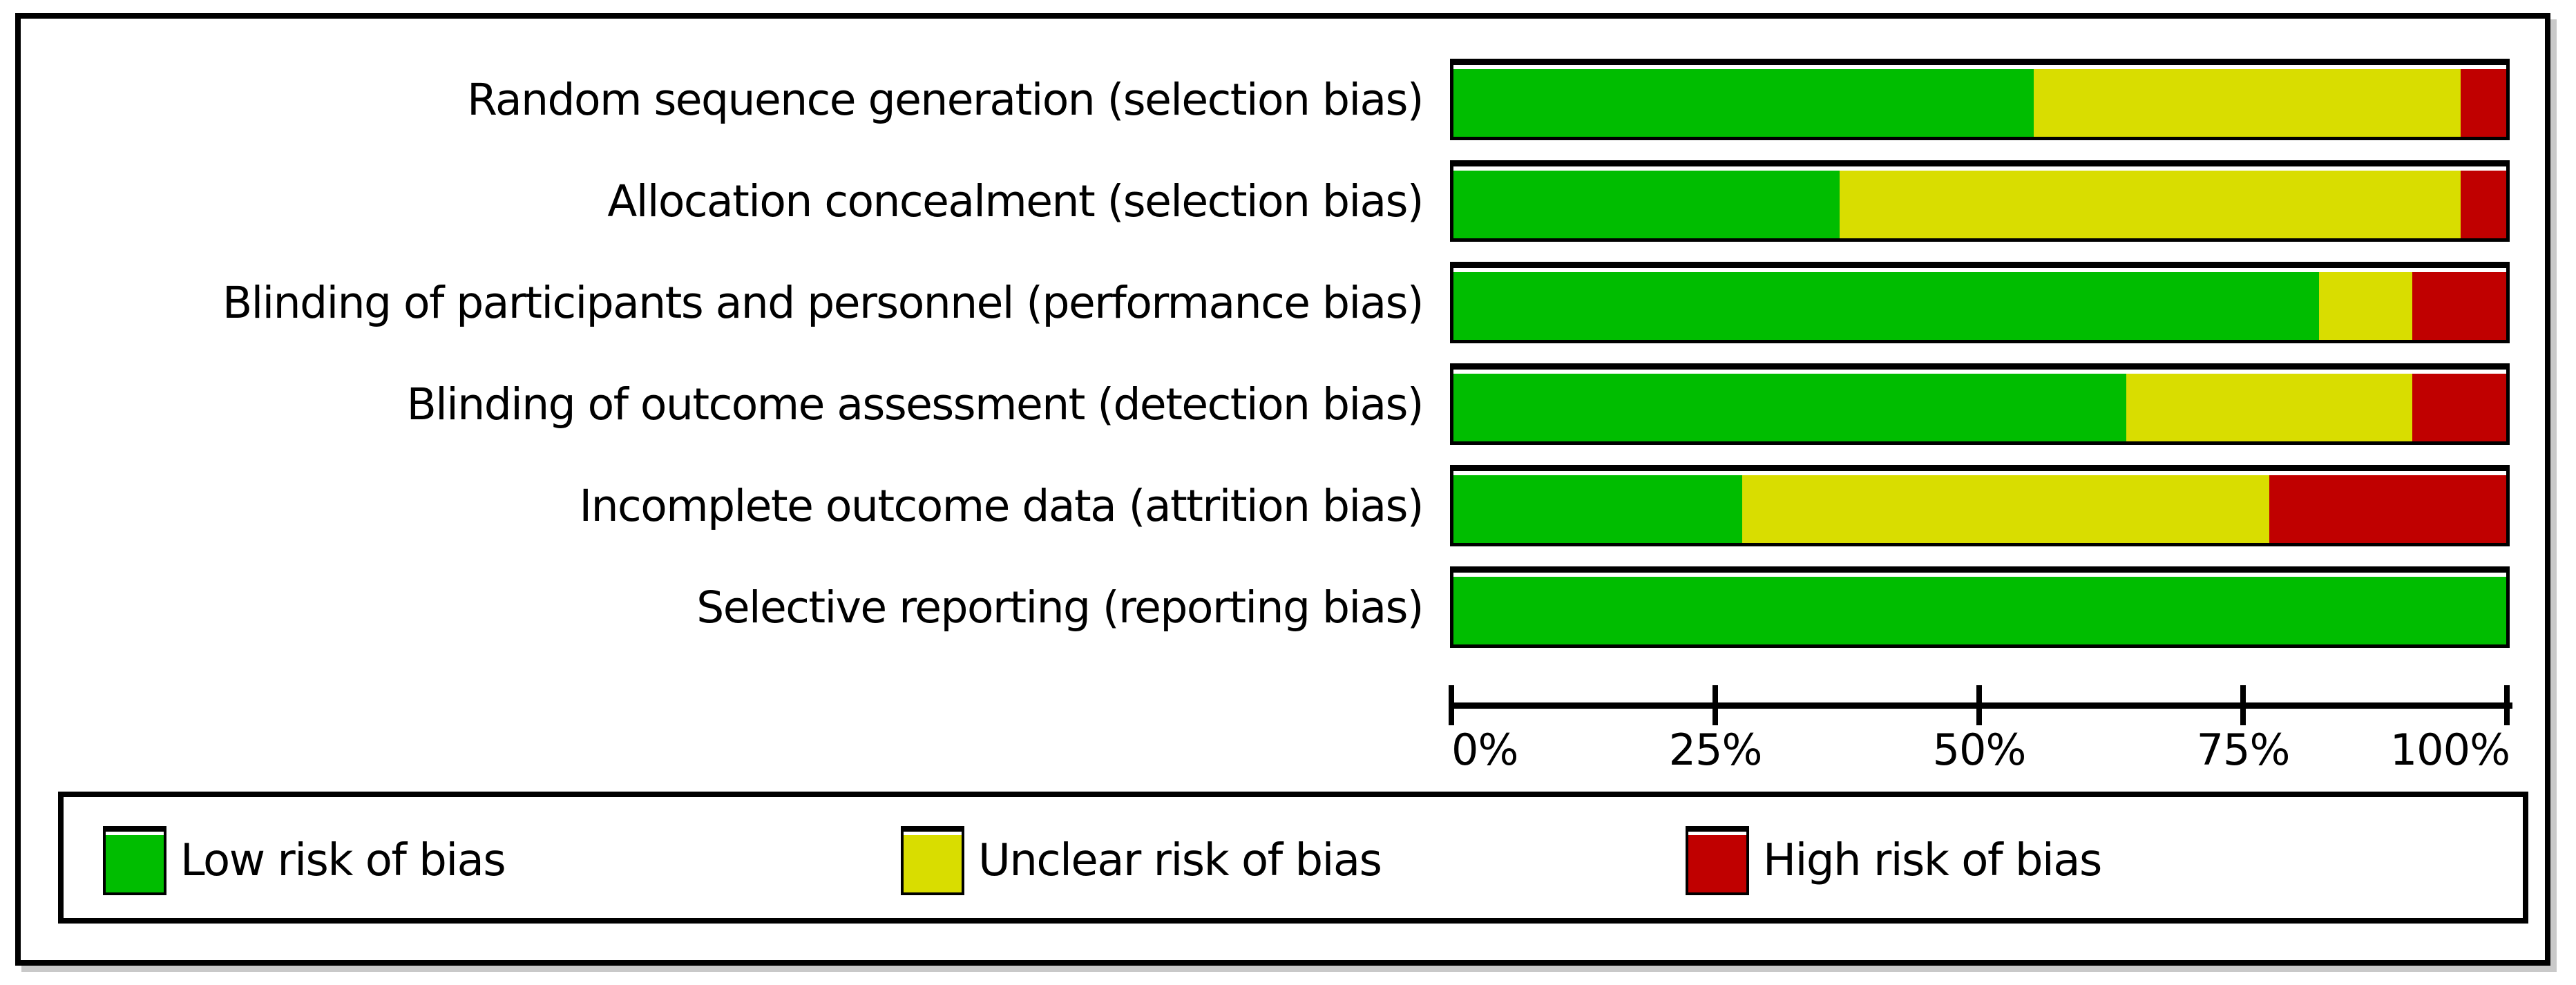 The image size is (2576, 985). I want to click on legend-swatch-unclear-risk-icon, so click(932, 860).